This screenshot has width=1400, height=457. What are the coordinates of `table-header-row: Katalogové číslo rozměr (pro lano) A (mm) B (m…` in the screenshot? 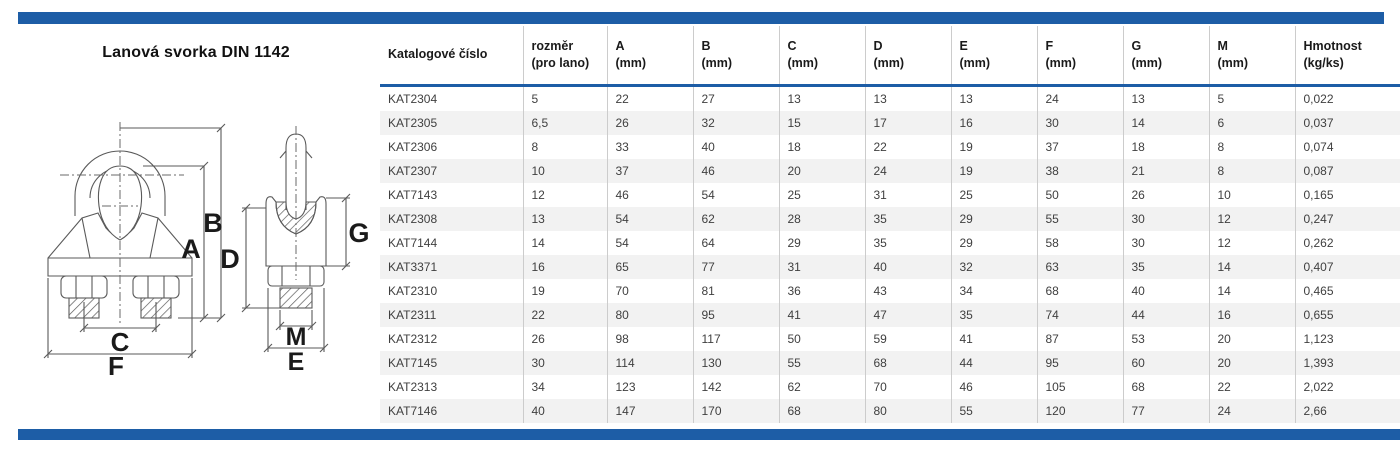 It's located at (890, 56).